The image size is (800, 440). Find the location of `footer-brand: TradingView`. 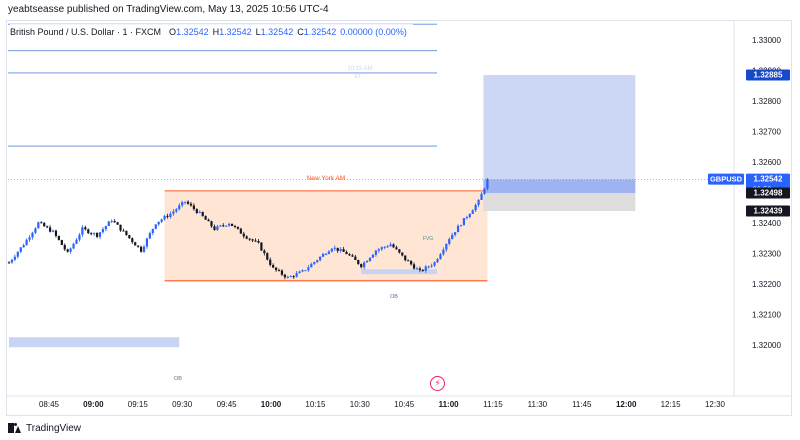

footer-brand: TradingView is located at coordinates (44, 428).